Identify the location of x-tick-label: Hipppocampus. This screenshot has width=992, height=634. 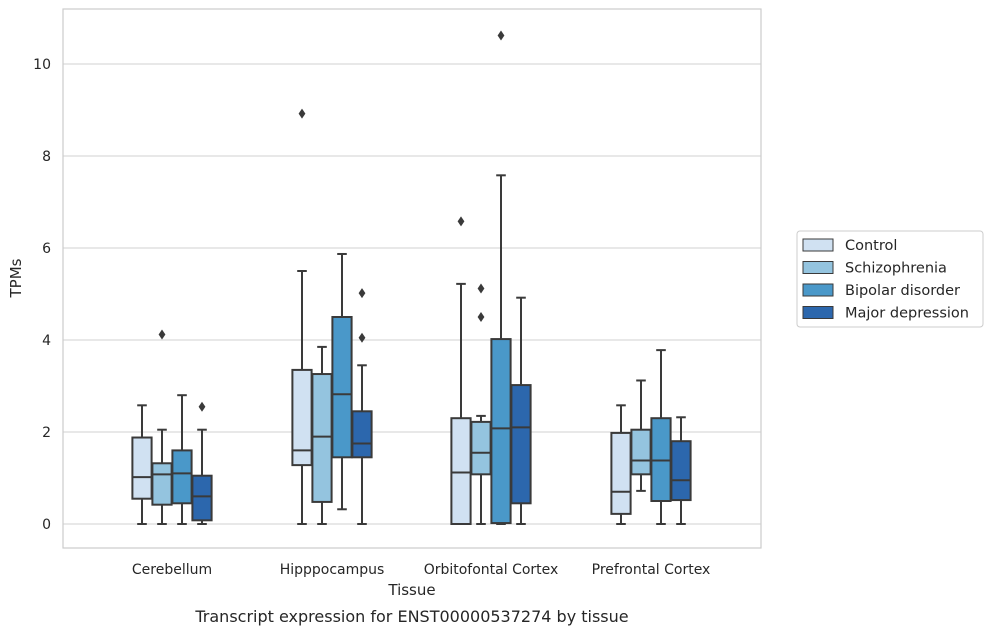
(332, 570).